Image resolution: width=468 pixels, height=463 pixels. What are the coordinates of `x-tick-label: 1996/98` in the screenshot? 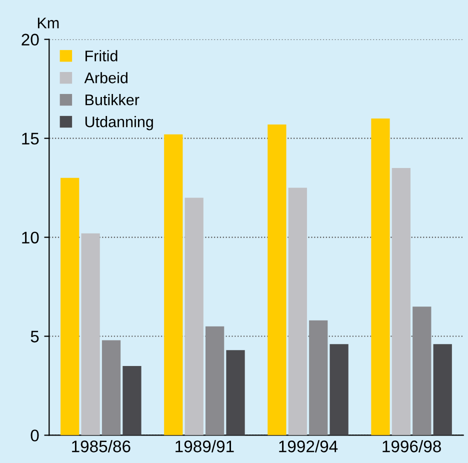 It's located at (411, 446).